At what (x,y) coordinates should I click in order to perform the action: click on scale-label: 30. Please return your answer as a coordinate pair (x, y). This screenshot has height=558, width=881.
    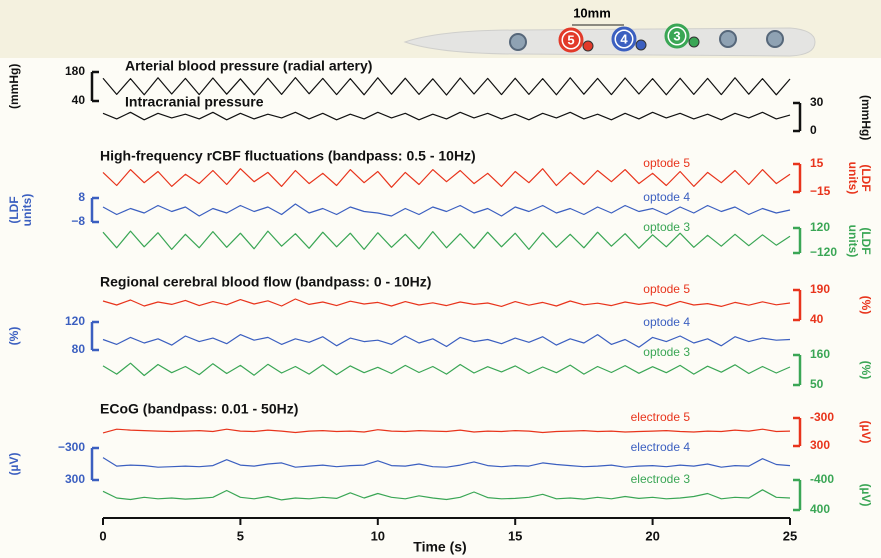
    Looking at the image, I should click on (817, 102).